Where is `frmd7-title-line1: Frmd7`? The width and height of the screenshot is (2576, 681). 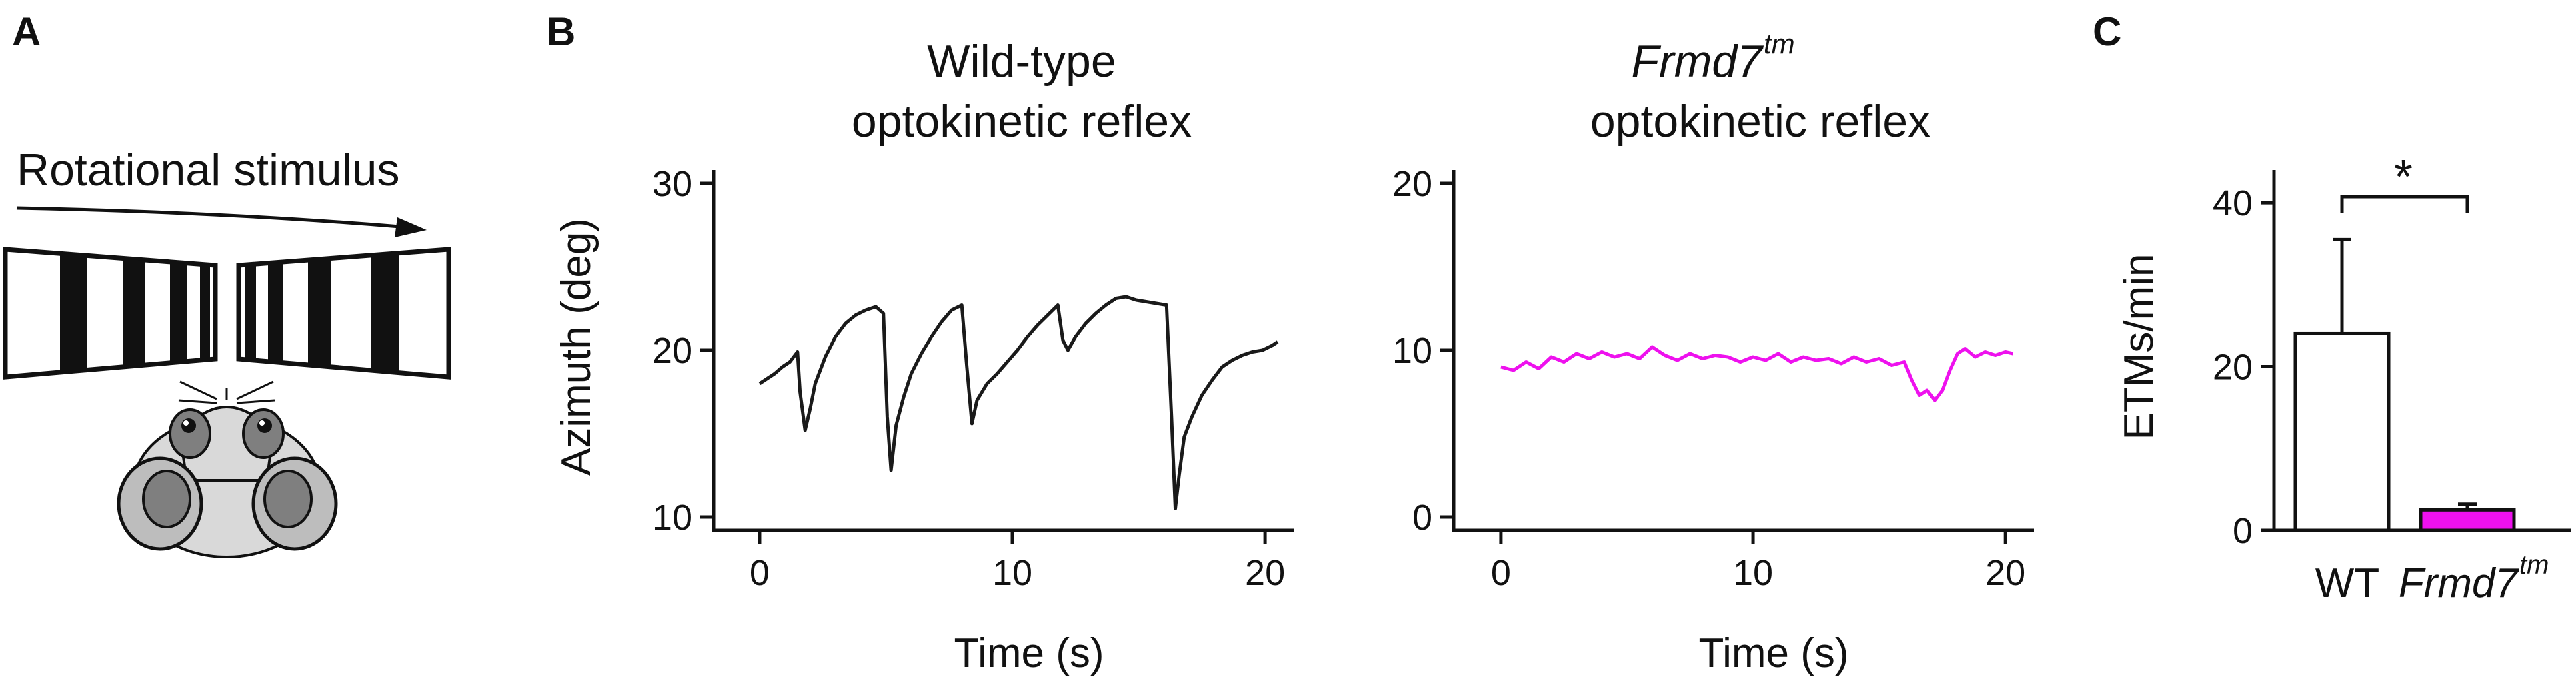 frmd7-title-line1: Frmd7 is located at coordinates (1698, 62).